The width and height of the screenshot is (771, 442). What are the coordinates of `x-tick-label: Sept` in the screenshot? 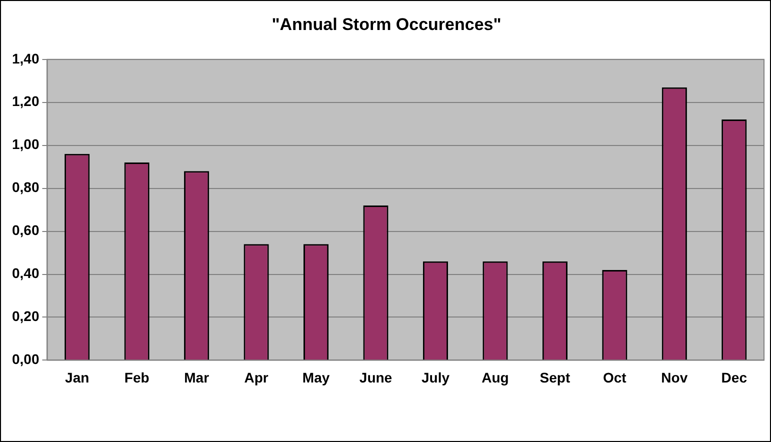 It's located at (555, 377).